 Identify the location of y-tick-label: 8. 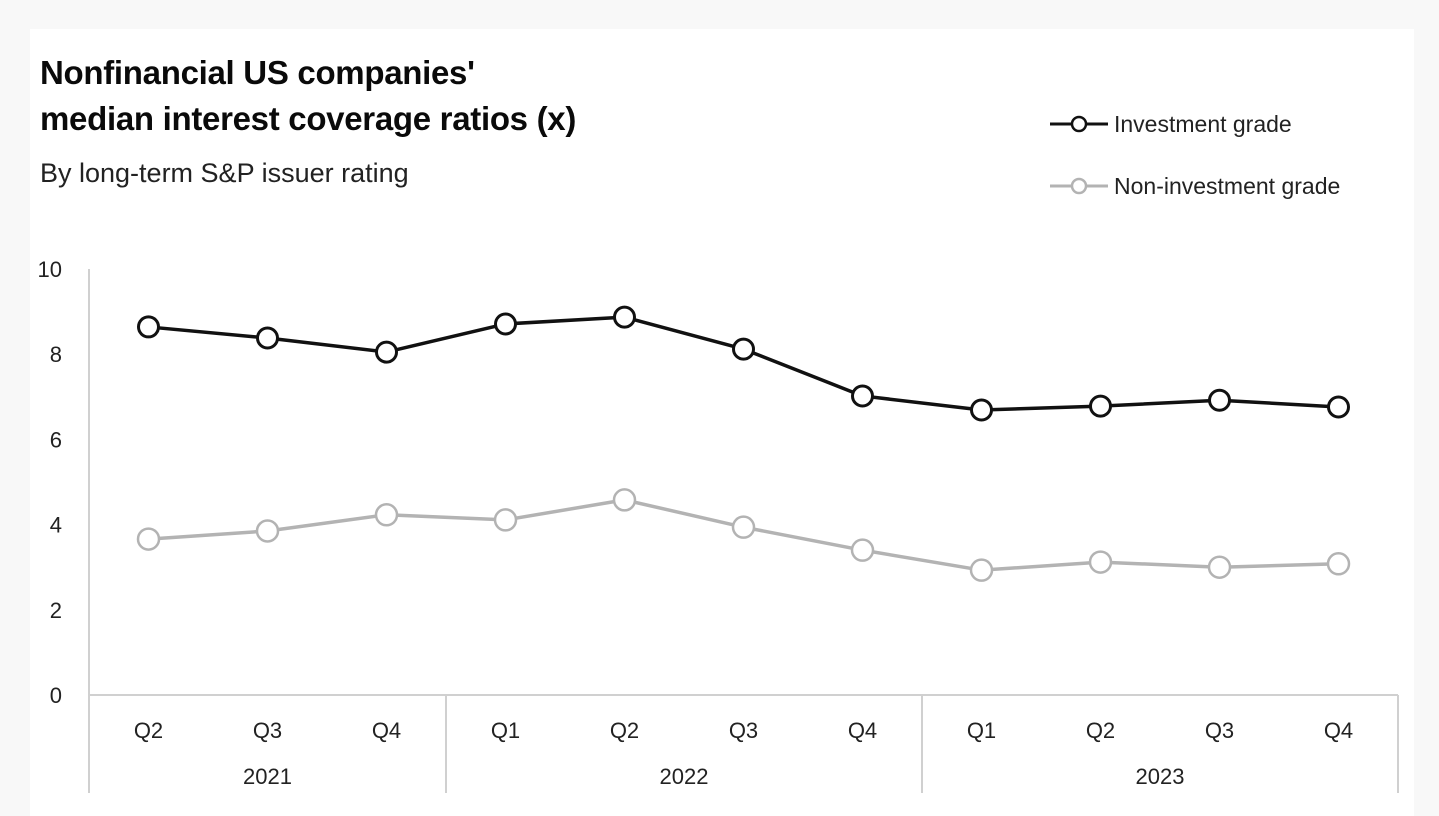
(56, 354).